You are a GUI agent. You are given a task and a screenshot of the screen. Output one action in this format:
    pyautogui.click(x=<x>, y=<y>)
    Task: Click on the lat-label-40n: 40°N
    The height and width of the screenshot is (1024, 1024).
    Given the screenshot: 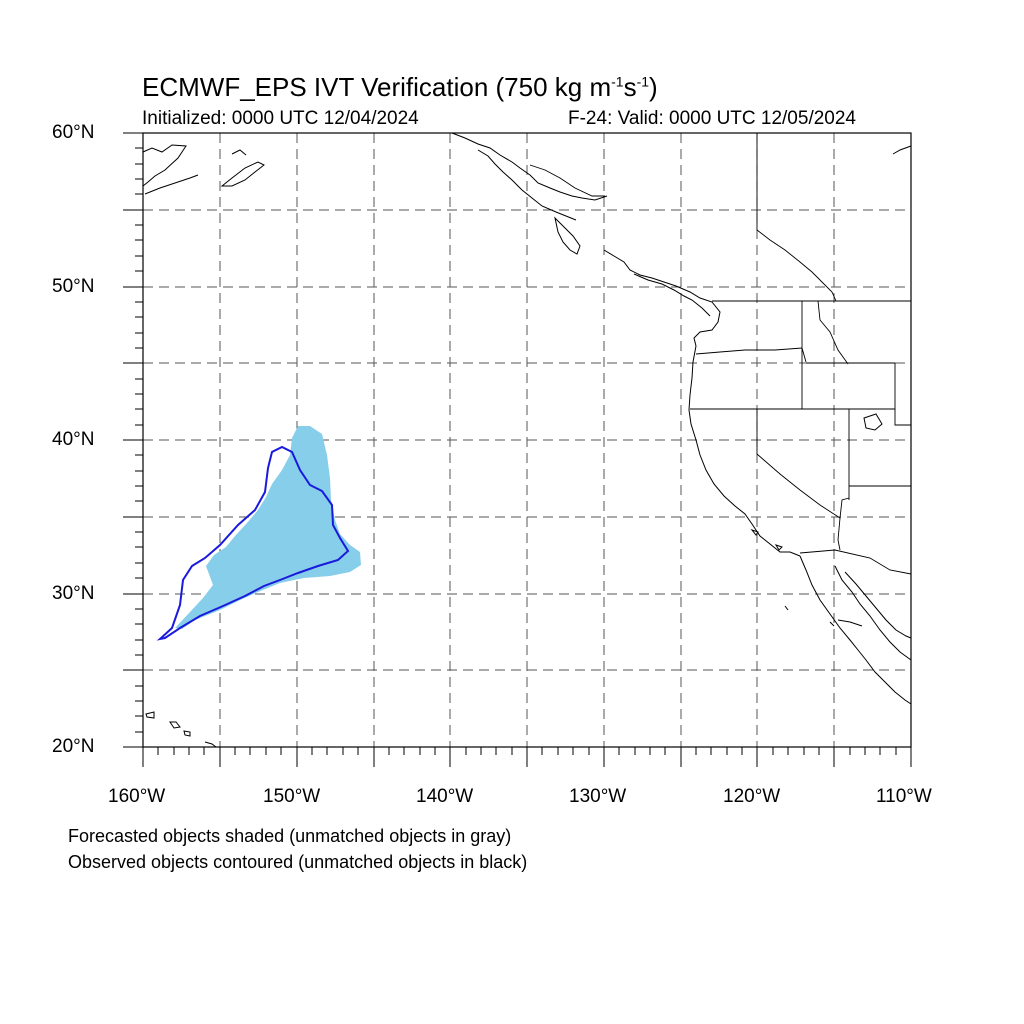 What is the action you would take?
    pyautogui.click(x=73, y=439)
    